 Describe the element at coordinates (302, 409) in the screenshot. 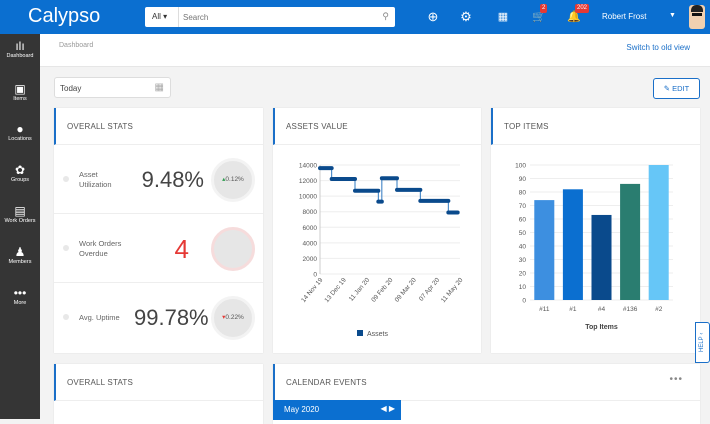

I see `calendar-month: May 2020` at that location.